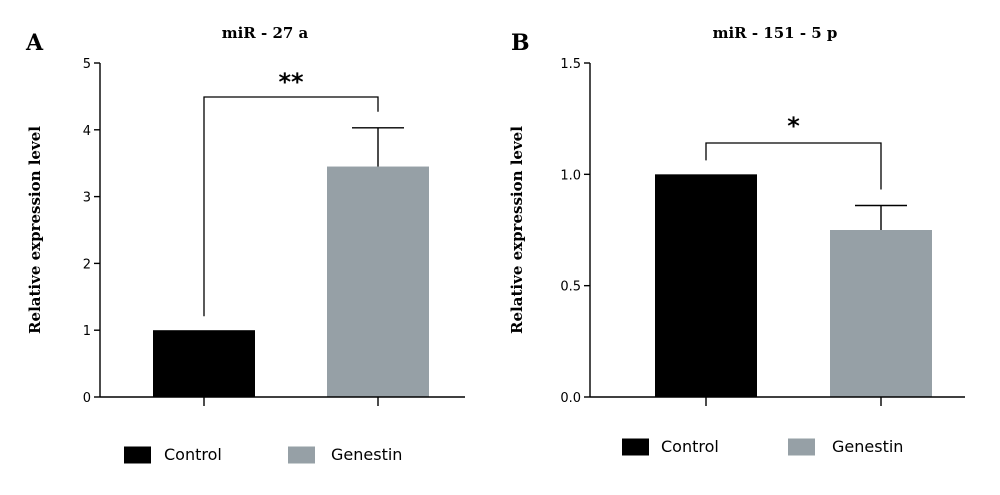  Describe the element at coordinates (570, 175) in the screenshot. I see `y-tick-label: 1.0` at that location.